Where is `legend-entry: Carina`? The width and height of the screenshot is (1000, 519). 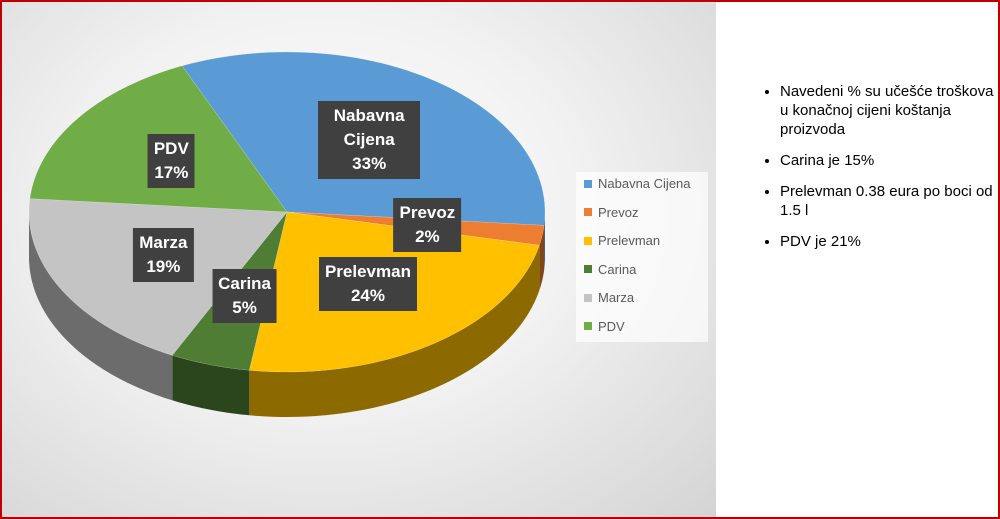
legend-entry: Carina is located at coordinates (610, 269).